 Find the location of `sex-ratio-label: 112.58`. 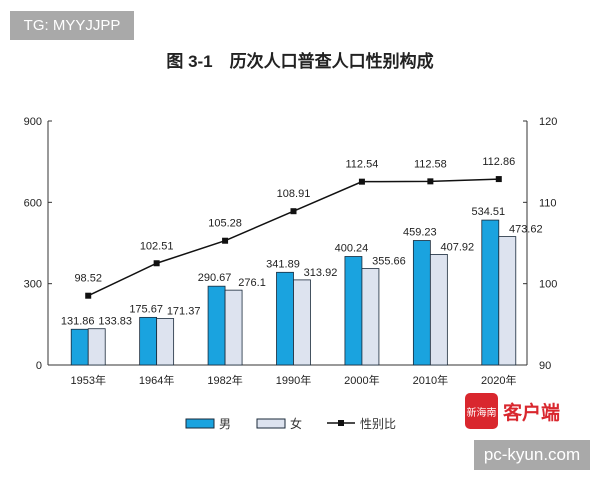

sex-ratio-label: 112.58 is located at coordinates (430, 164).